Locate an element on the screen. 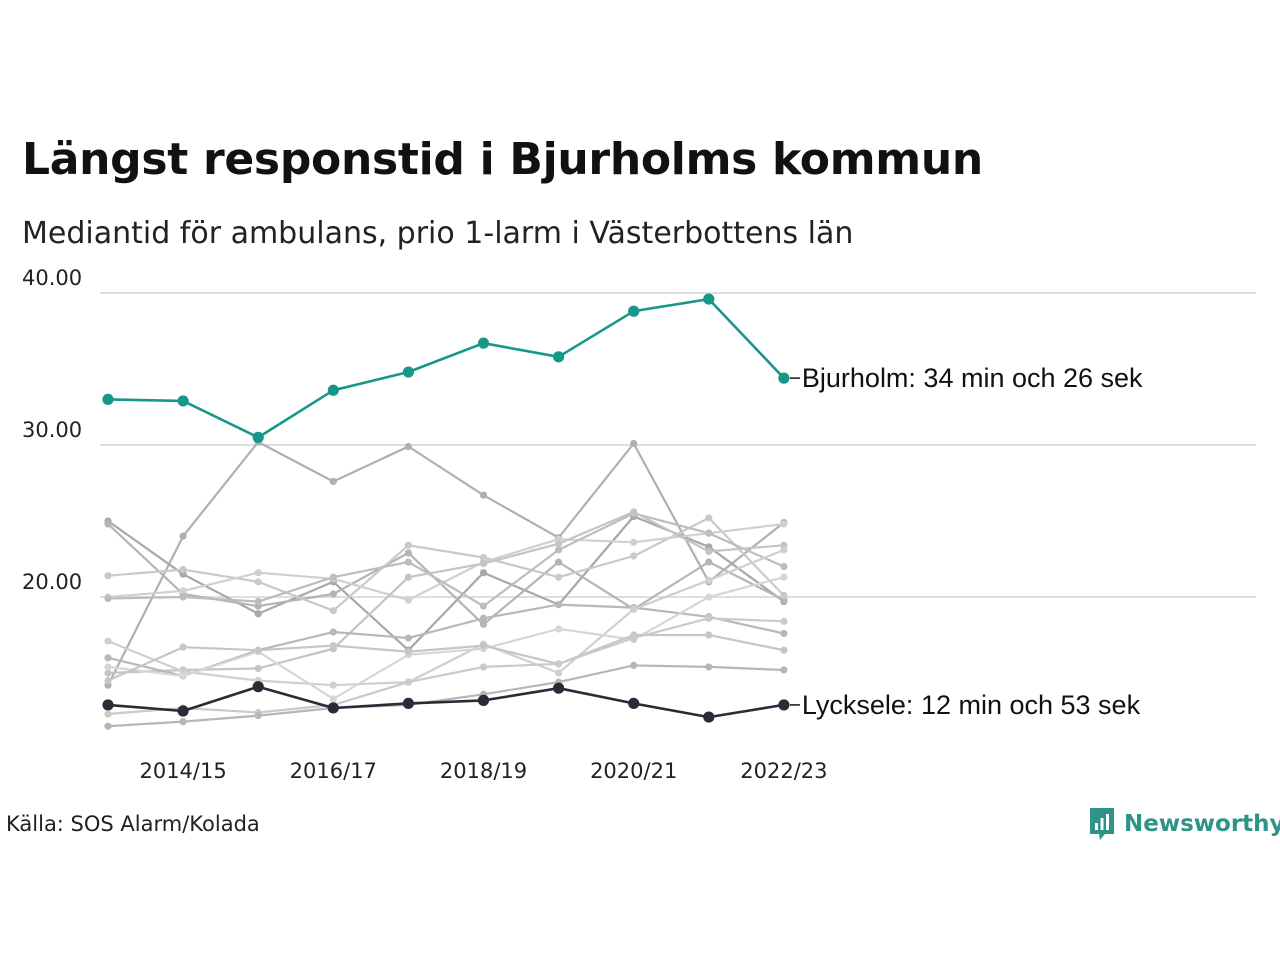  highlight-series-bjurholm: Bjurholm: 34 min och 26 sek is located at coordinates (622, 368).